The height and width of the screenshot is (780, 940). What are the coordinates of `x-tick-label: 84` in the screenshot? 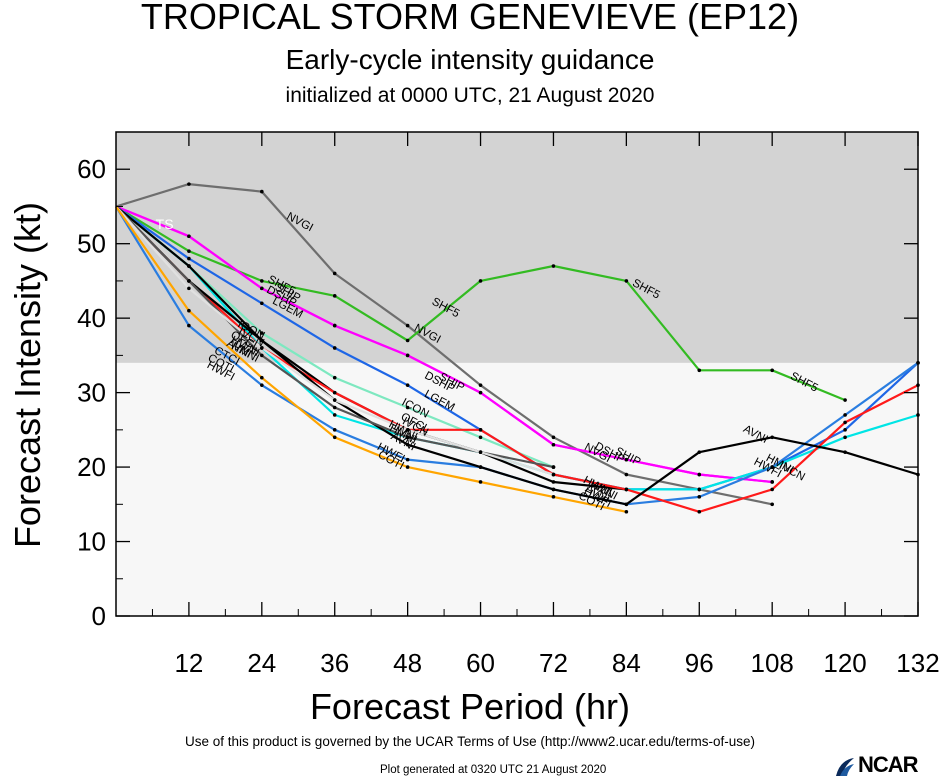 It's located at (626, 663).